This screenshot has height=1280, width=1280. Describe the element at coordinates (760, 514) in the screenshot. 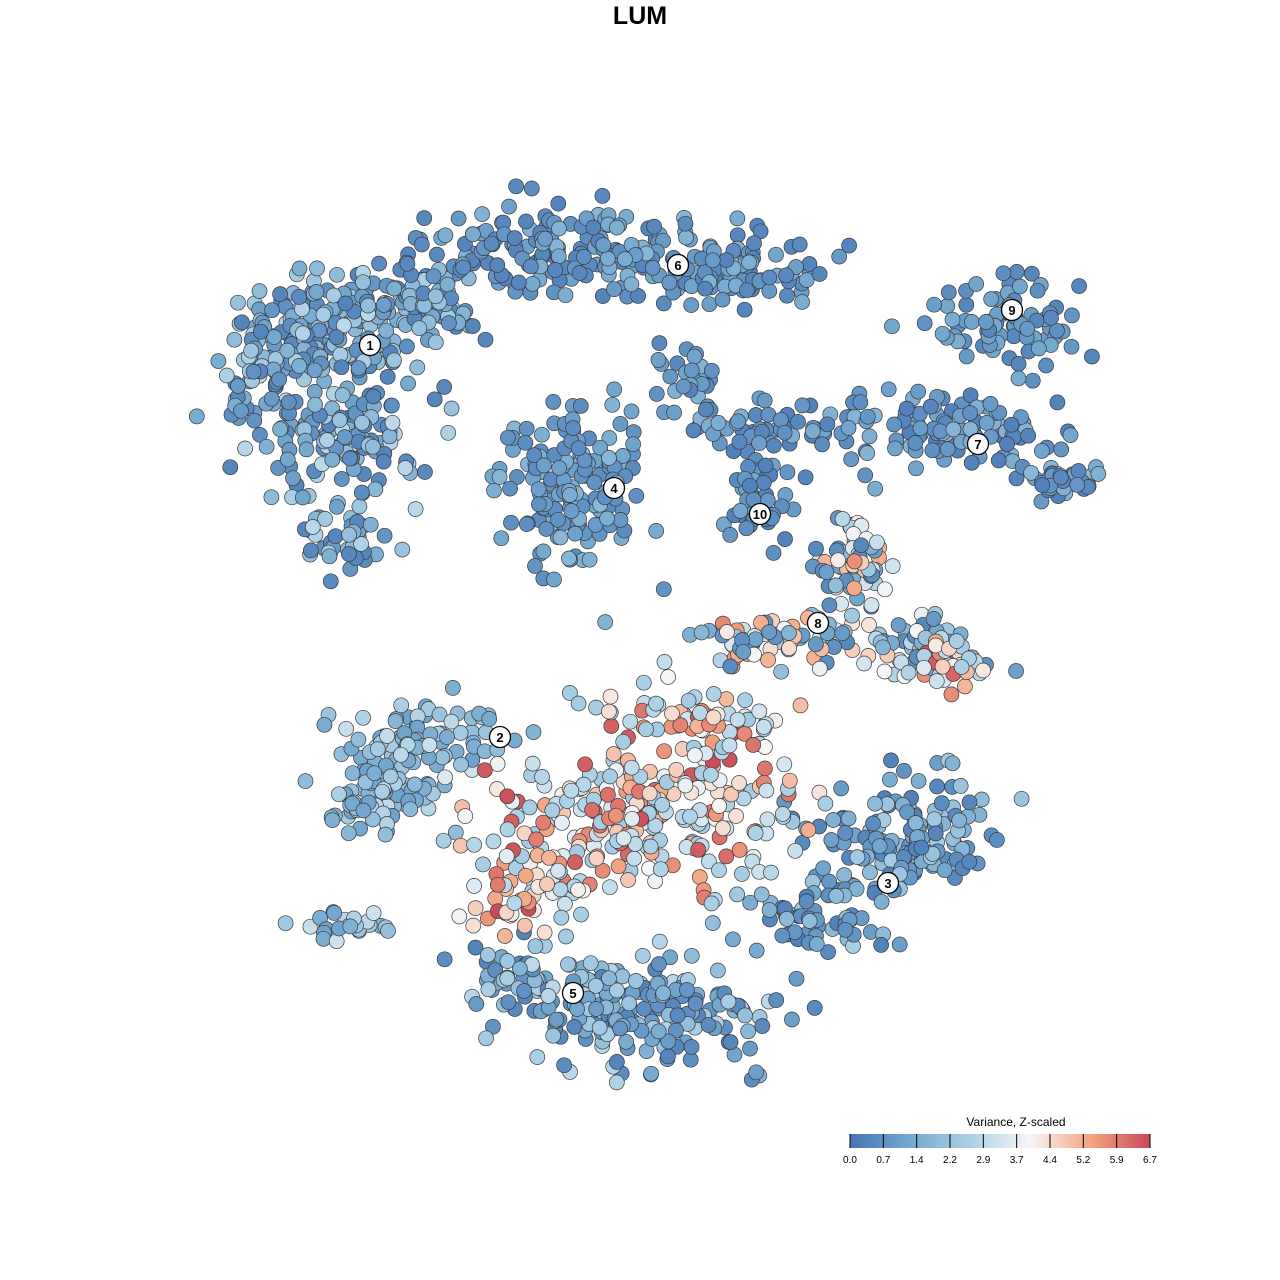

I see `cluster-label-marker` at that location.